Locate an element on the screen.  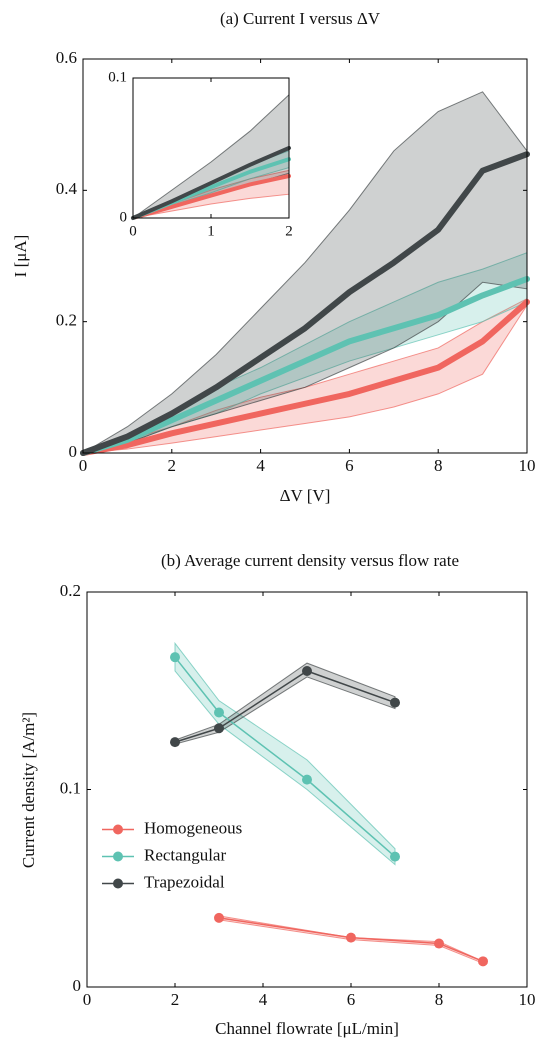
legend-label: Trapezoidal is located at coordinates (184, 881).